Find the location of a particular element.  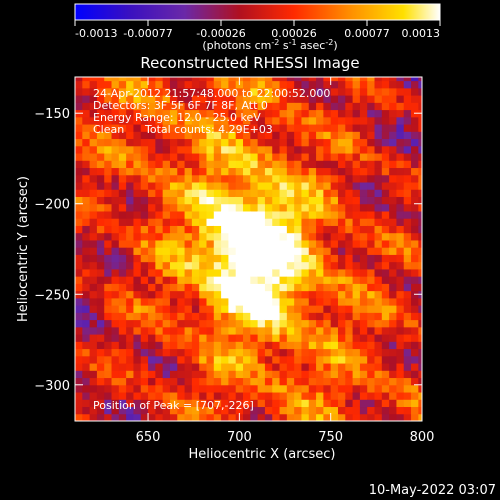

x-axis-label: Heliocentric X (arcsec) is located at coordinates (262, 454).